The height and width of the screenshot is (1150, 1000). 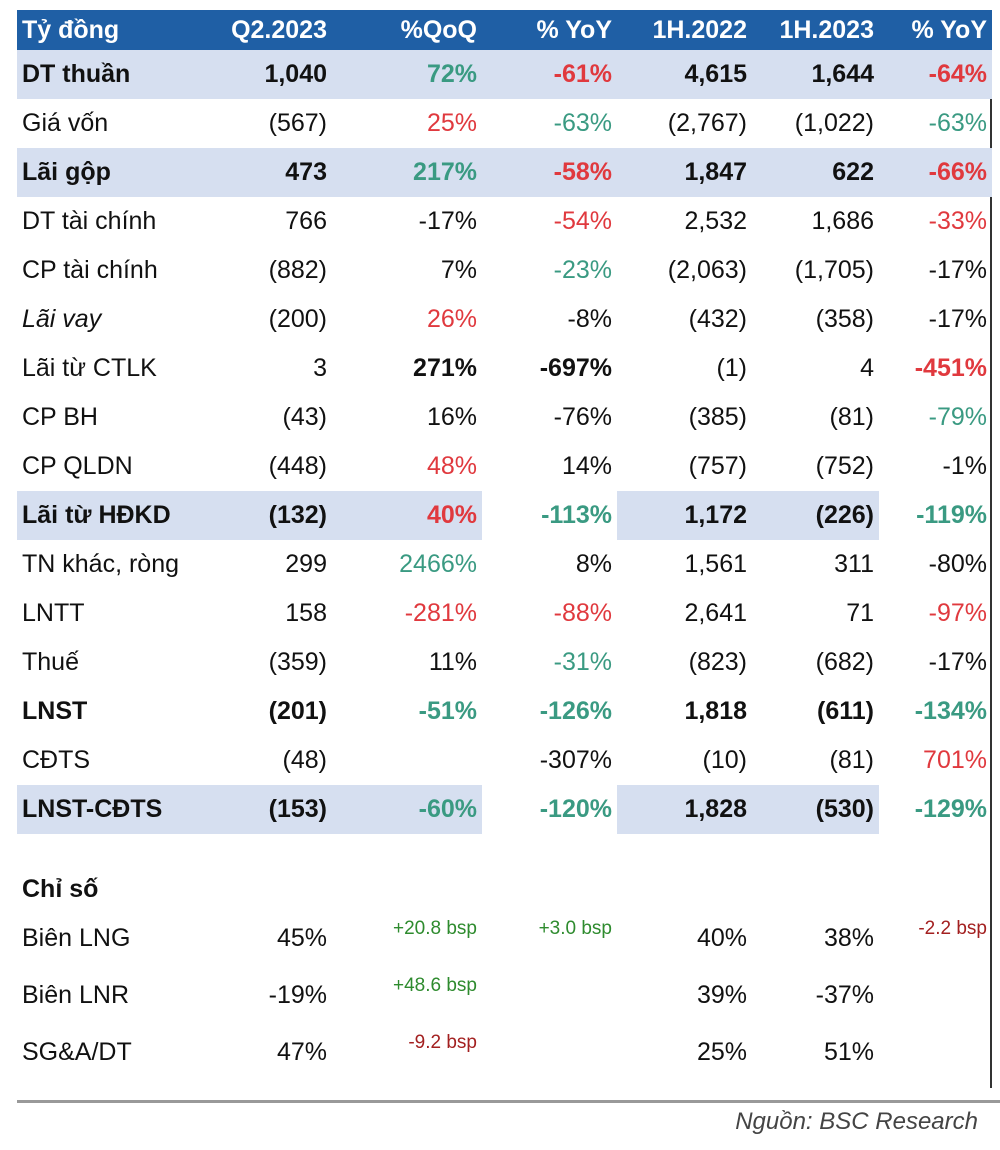 I want to click on header-unit: Tỷ đồng, so click(x=117, y=30).